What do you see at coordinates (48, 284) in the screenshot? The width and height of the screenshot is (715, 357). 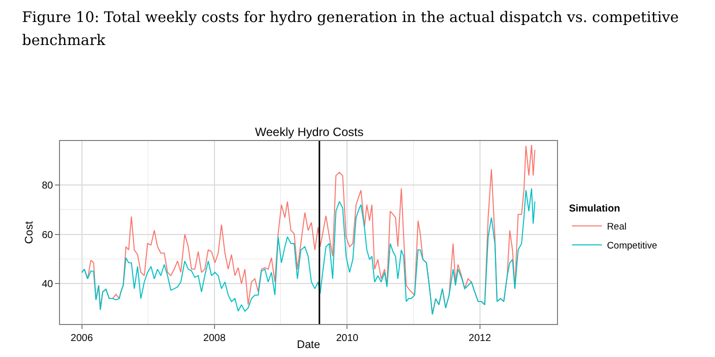 I see `y-tick-label: 40` at bounding box center [48, 284].